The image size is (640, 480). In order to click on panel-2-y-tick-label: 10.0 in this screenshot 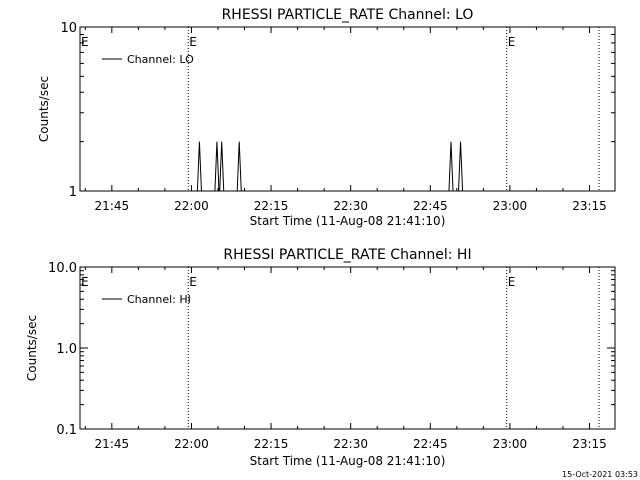, I will do `click(62, 268)`.